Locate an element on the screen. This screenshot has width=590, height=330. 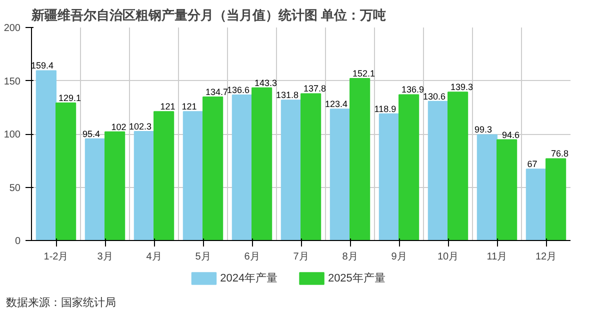
x-tick-label: 8月 is located at coordinates (350, 257).